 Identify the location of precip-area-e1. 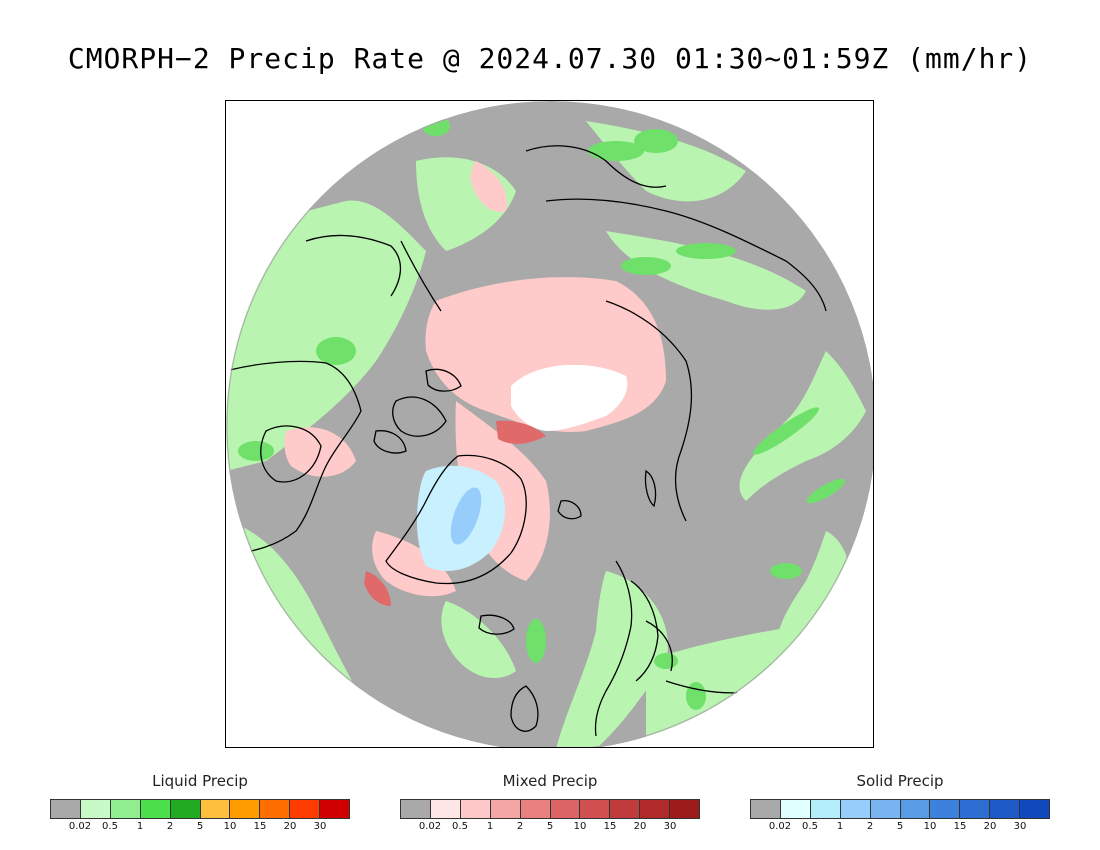
(706, 270).